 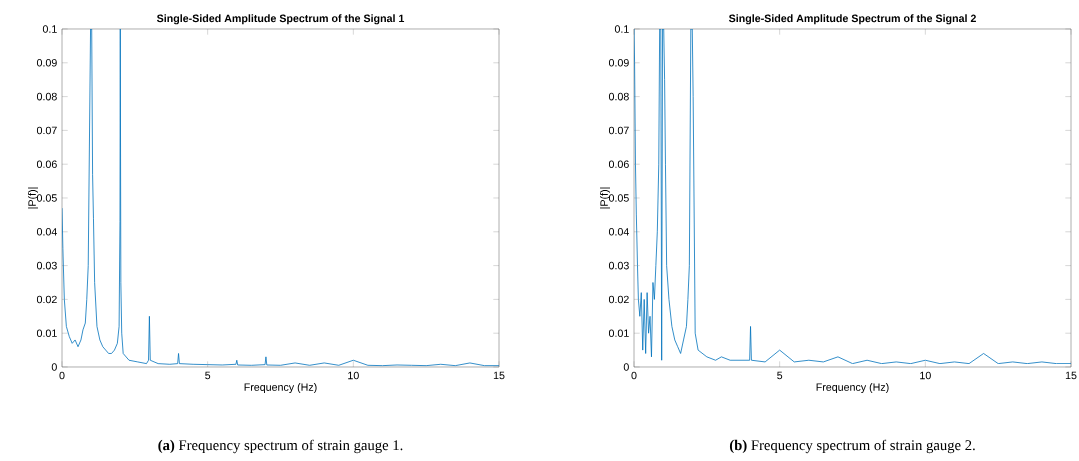 What do you see at coordinates (852, 19) in the screenshot?
I see `chart-title: Single-Sided Amplitude Spectrum of the Signal 2` at bounding box center [852, 19].